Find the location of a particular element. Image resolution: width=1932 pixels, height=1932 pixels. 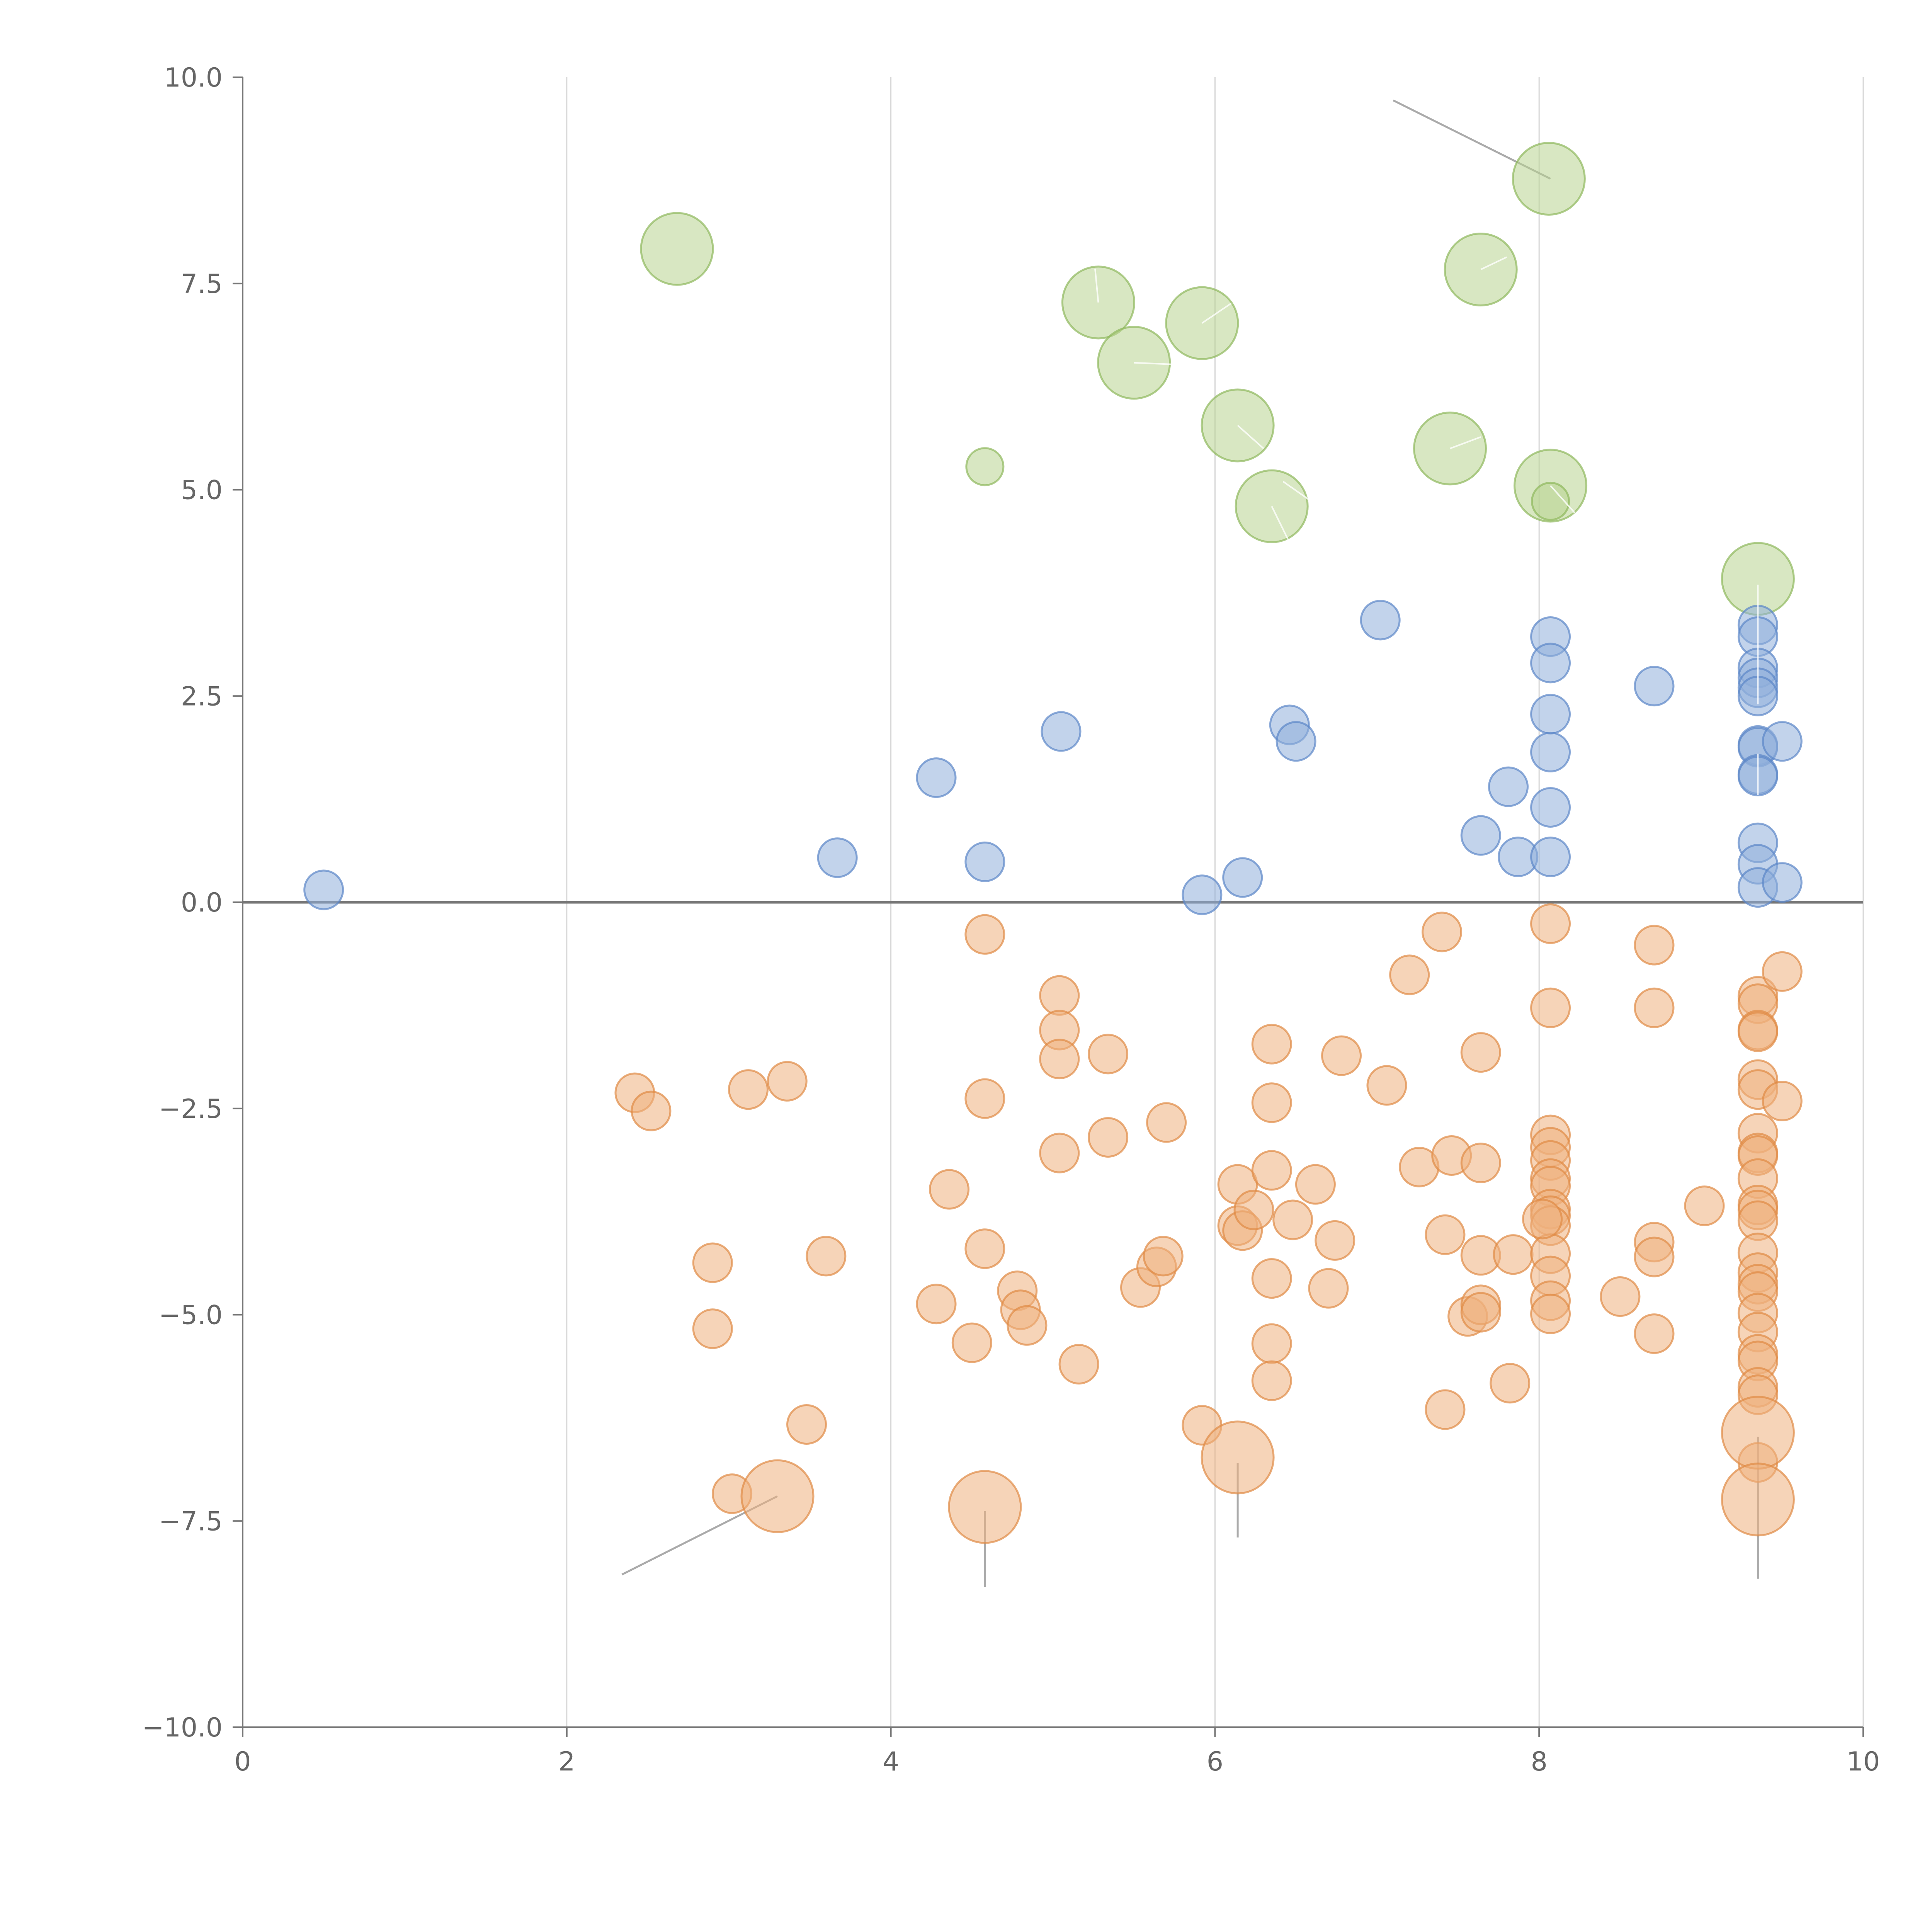

y-tick-label: 5.0 is located at coordinates (202, 491).